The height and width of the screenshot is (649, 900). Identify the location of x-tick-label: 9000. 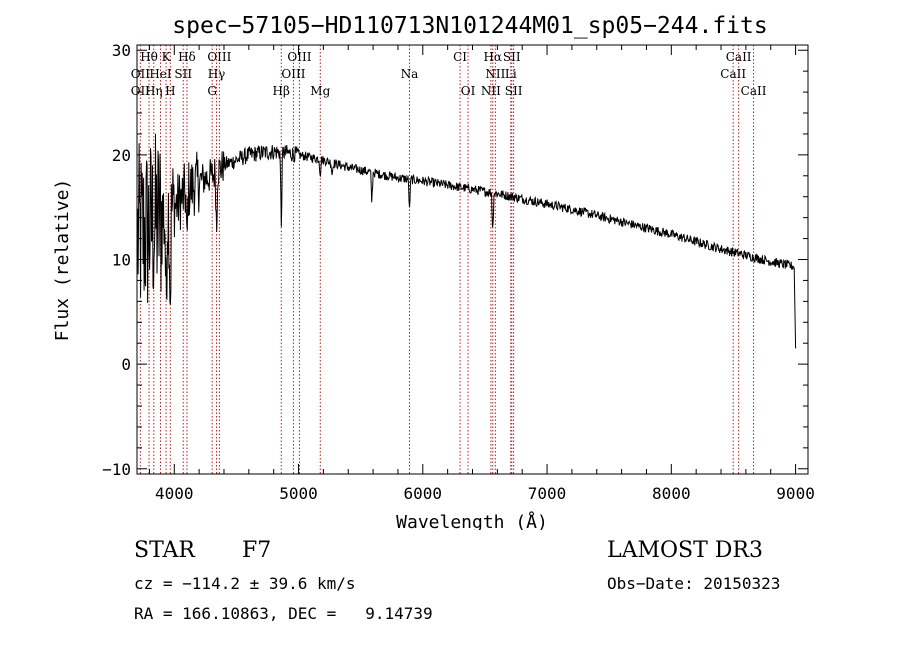
(795, 493).